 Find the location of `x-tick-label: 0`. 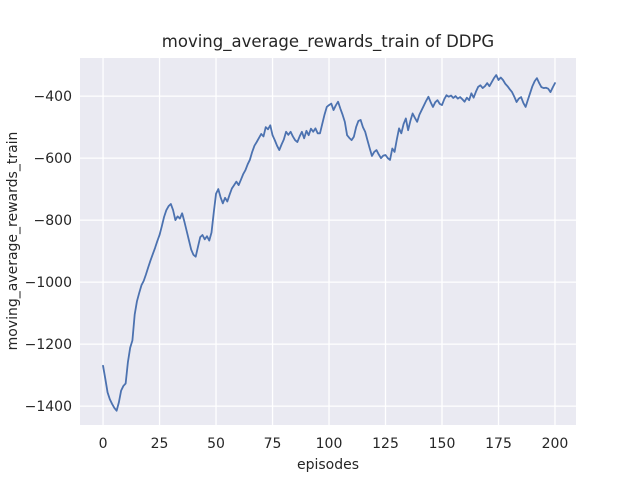

x-tick-label: 0 is located at coordinates (103, 444).